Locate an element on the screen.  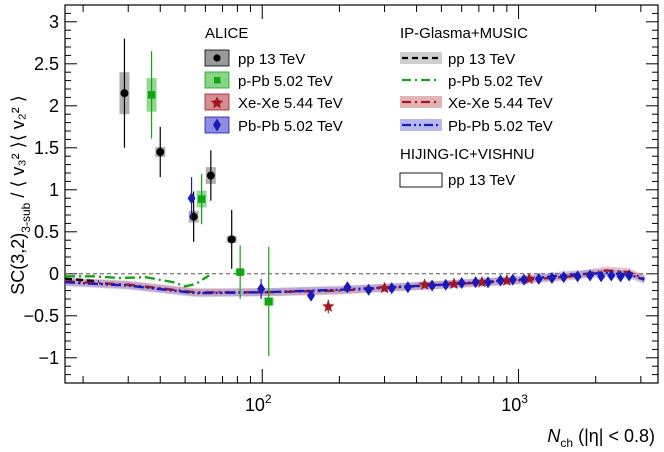
legend-model-ppb-label: p-Pb 5.02 TeV is located at coordinates (495, 81).